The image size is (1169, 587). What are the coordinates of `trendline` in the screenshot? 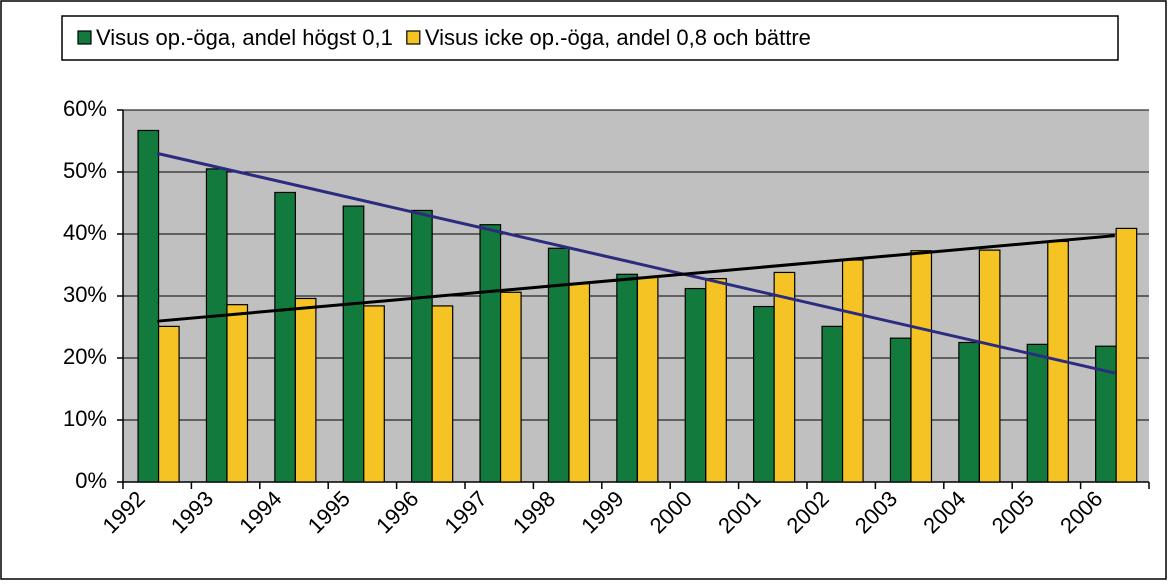 It's located at (636, 278).